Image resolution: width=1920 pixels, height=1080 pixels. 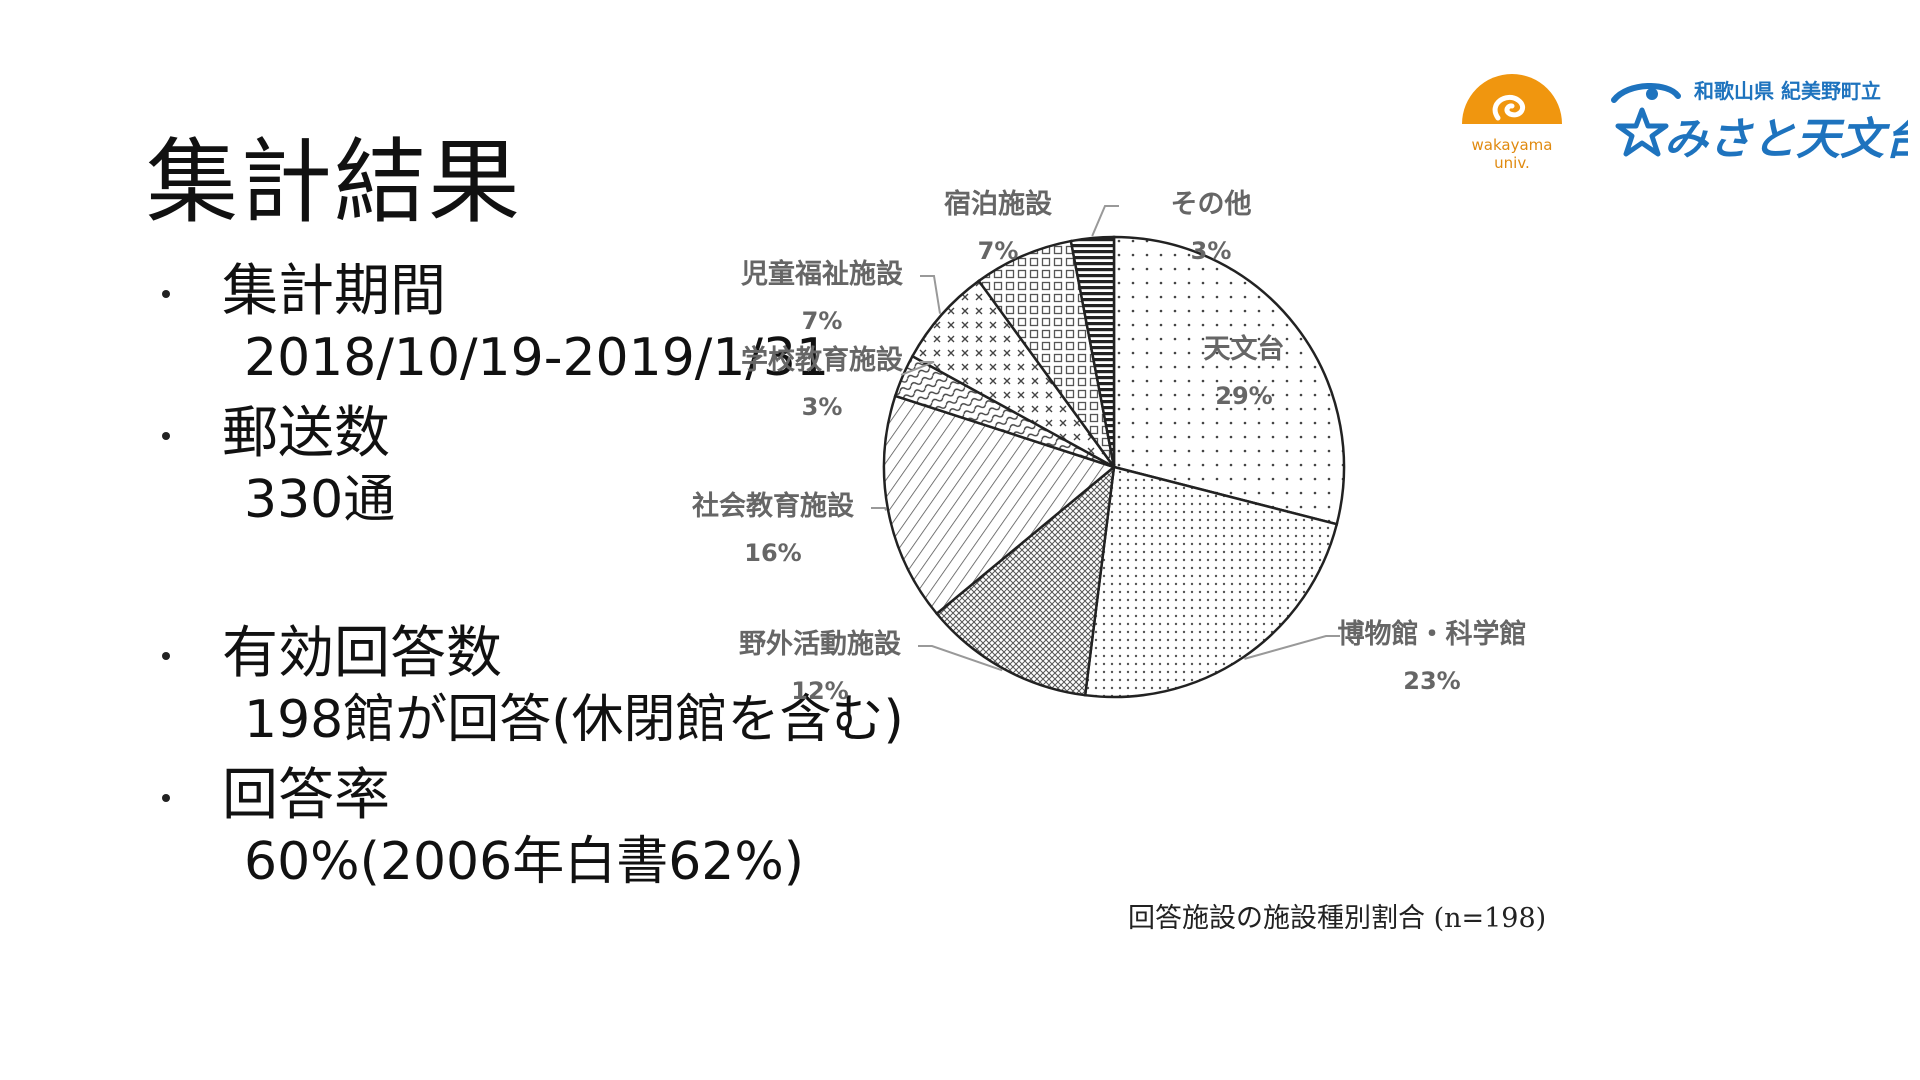 I want to click on slice-label: 児童福祉施設 7%, so click(x=822, y=297).